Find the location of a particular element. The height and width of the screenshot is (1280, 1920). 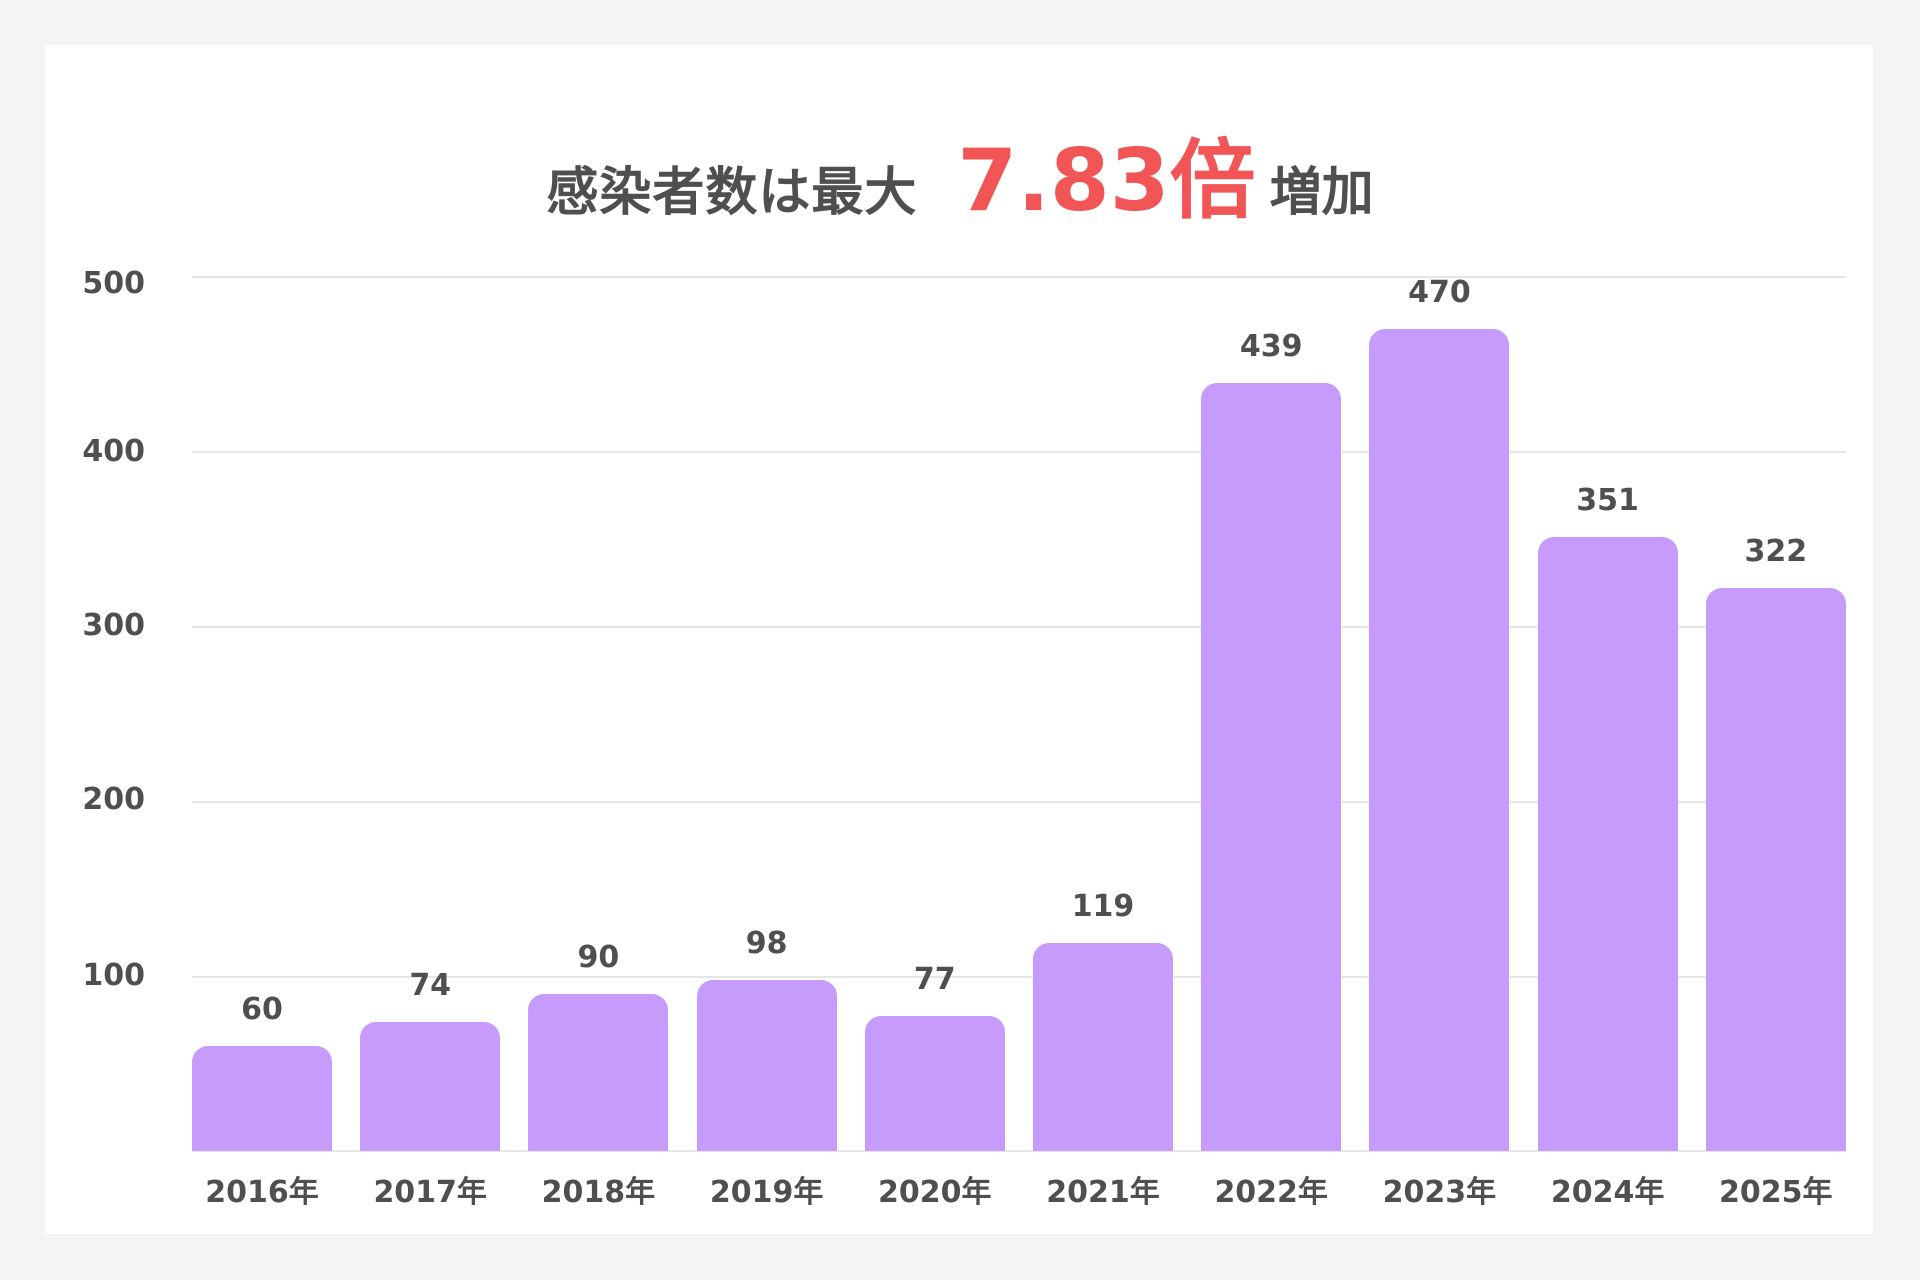

bar-2019 is located at coordinates (766, 1065).